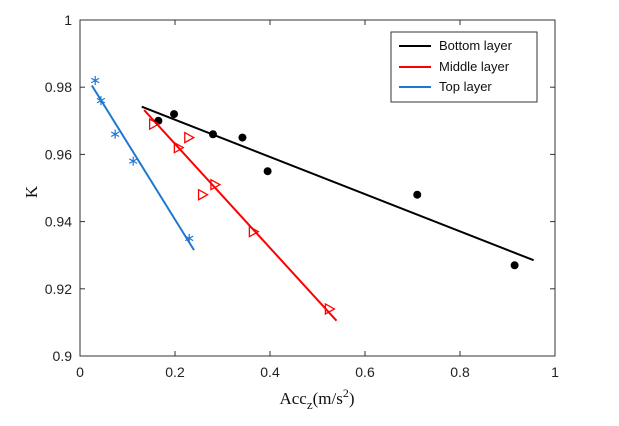 The image size is (619, 426). Describe the element at coordinates (58, 222) in the screenshot. I see `y-tick-label: 0.94` at that location.